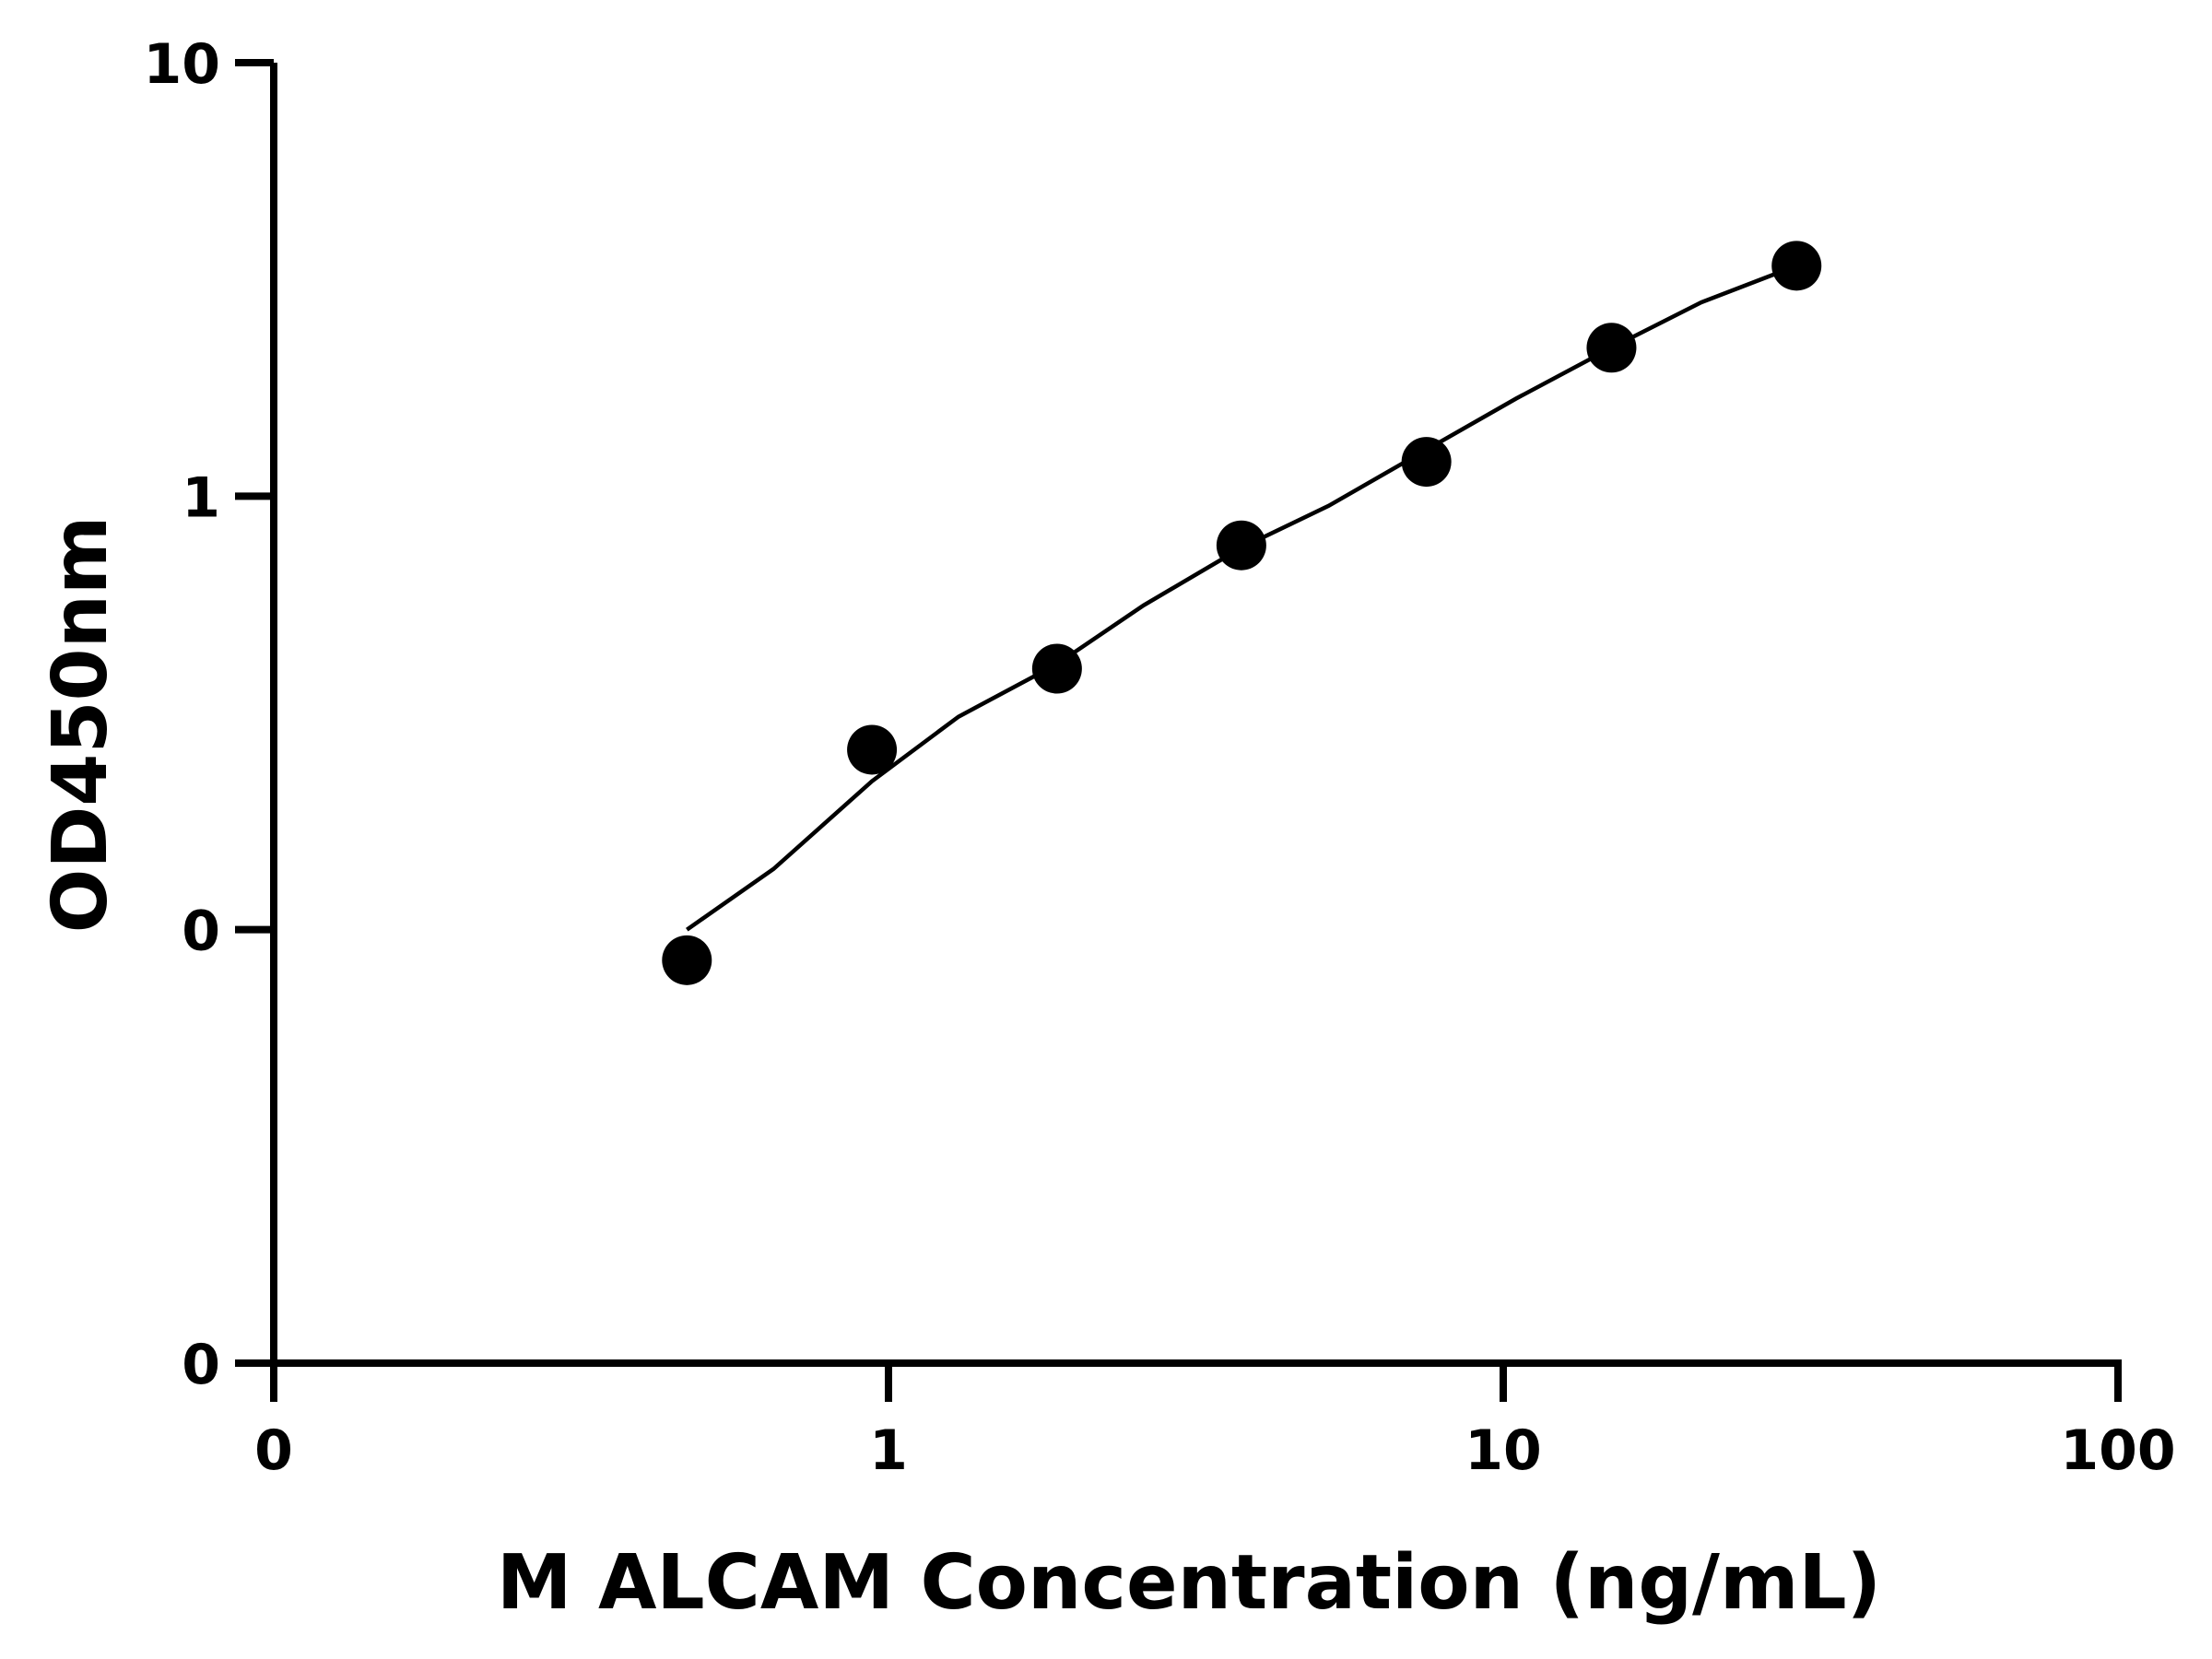 This screenshot has height=1659, width=2212. Describe the element at coordinates (182, 64) in the screenshot. I see `y-tick-label: 10` at that location.